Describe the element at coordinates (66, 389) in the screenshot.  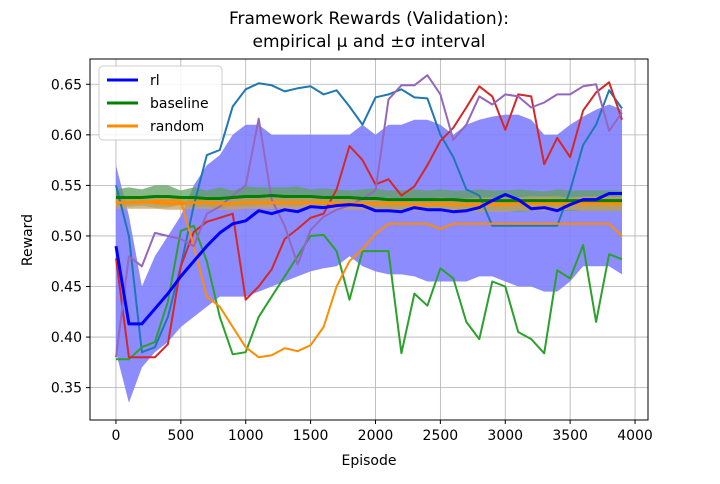
I see `y-tick-label: 0.35` at that location.